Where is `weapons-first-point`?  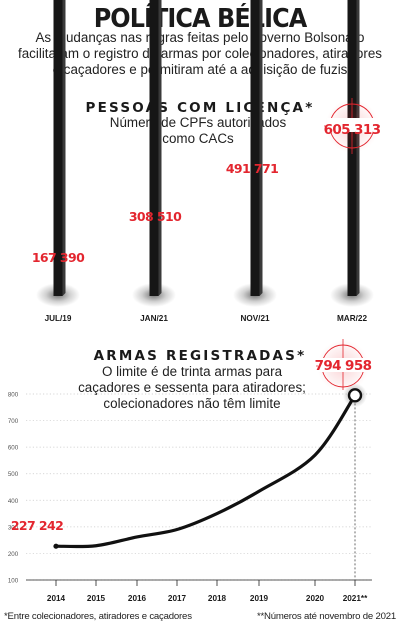
weapons-first-point is located at coordinates (56, 546).